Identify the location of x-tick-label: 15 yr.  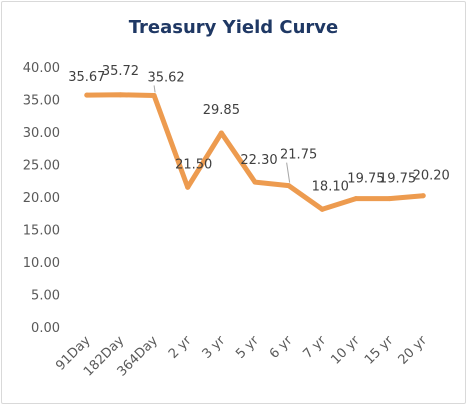
(379, 350).